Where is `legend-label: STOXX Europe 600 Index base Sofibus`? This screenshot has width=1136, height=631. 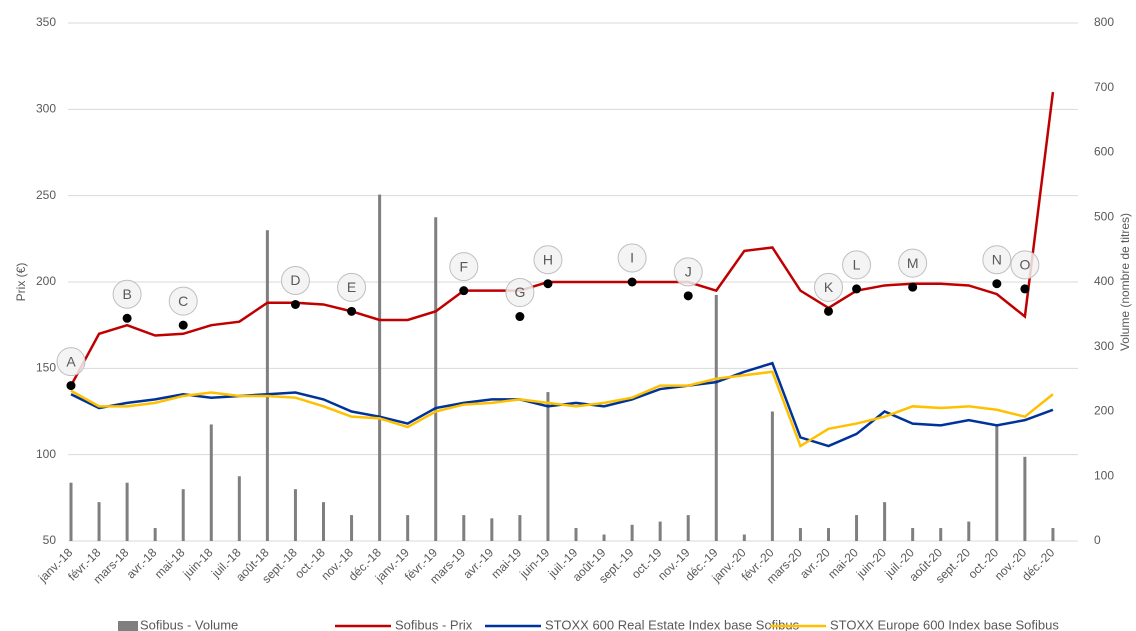
legend-label: STOXX Europe 600 Index base Sofibus is located at coordinates (944, 624).